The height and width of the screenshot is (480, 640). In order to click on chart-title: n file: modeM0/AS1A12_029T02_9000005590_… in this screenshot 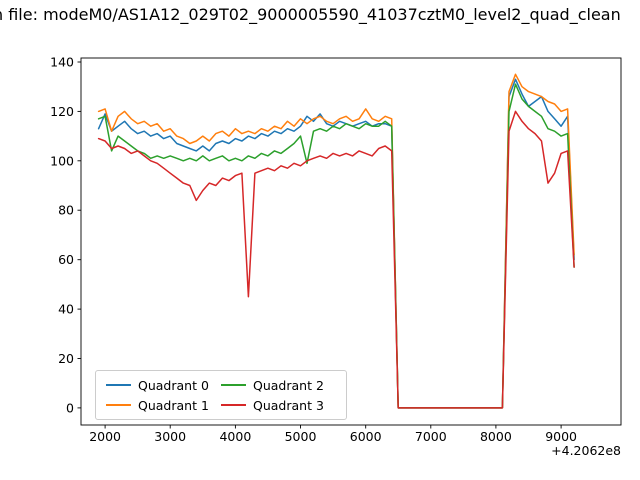, I will do `click(310, 14)`.